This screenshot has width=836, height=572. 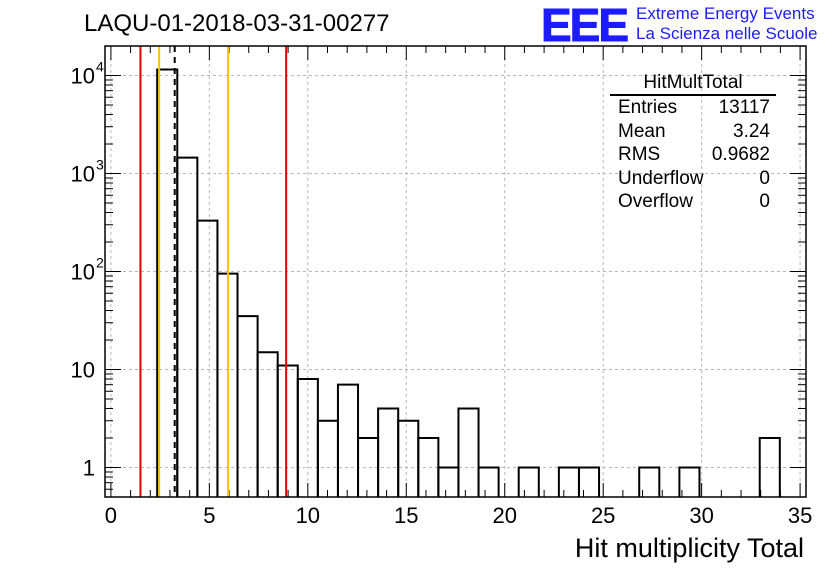 What do you see at coordinates (693, 108) in the screenshot?
I see `stats-row-entries: Entries 13117` at bounding box center [693, 108].